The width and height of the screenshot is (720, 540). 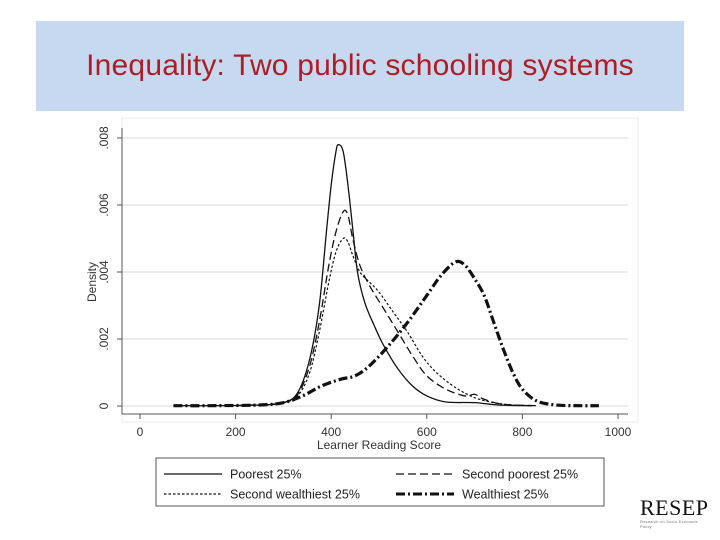 What do you see at coordinates (331, 432) in the screenshot?
I see `x-tick-label: 400` at bounding box center [331, 432].